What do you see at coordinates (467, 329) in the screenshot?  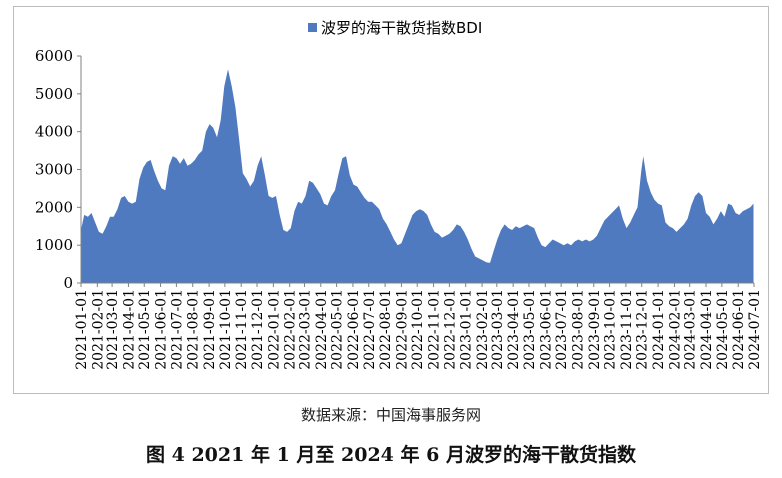 I see `x-tick-label: 2023-01-01` at bounding box center [467, 329].